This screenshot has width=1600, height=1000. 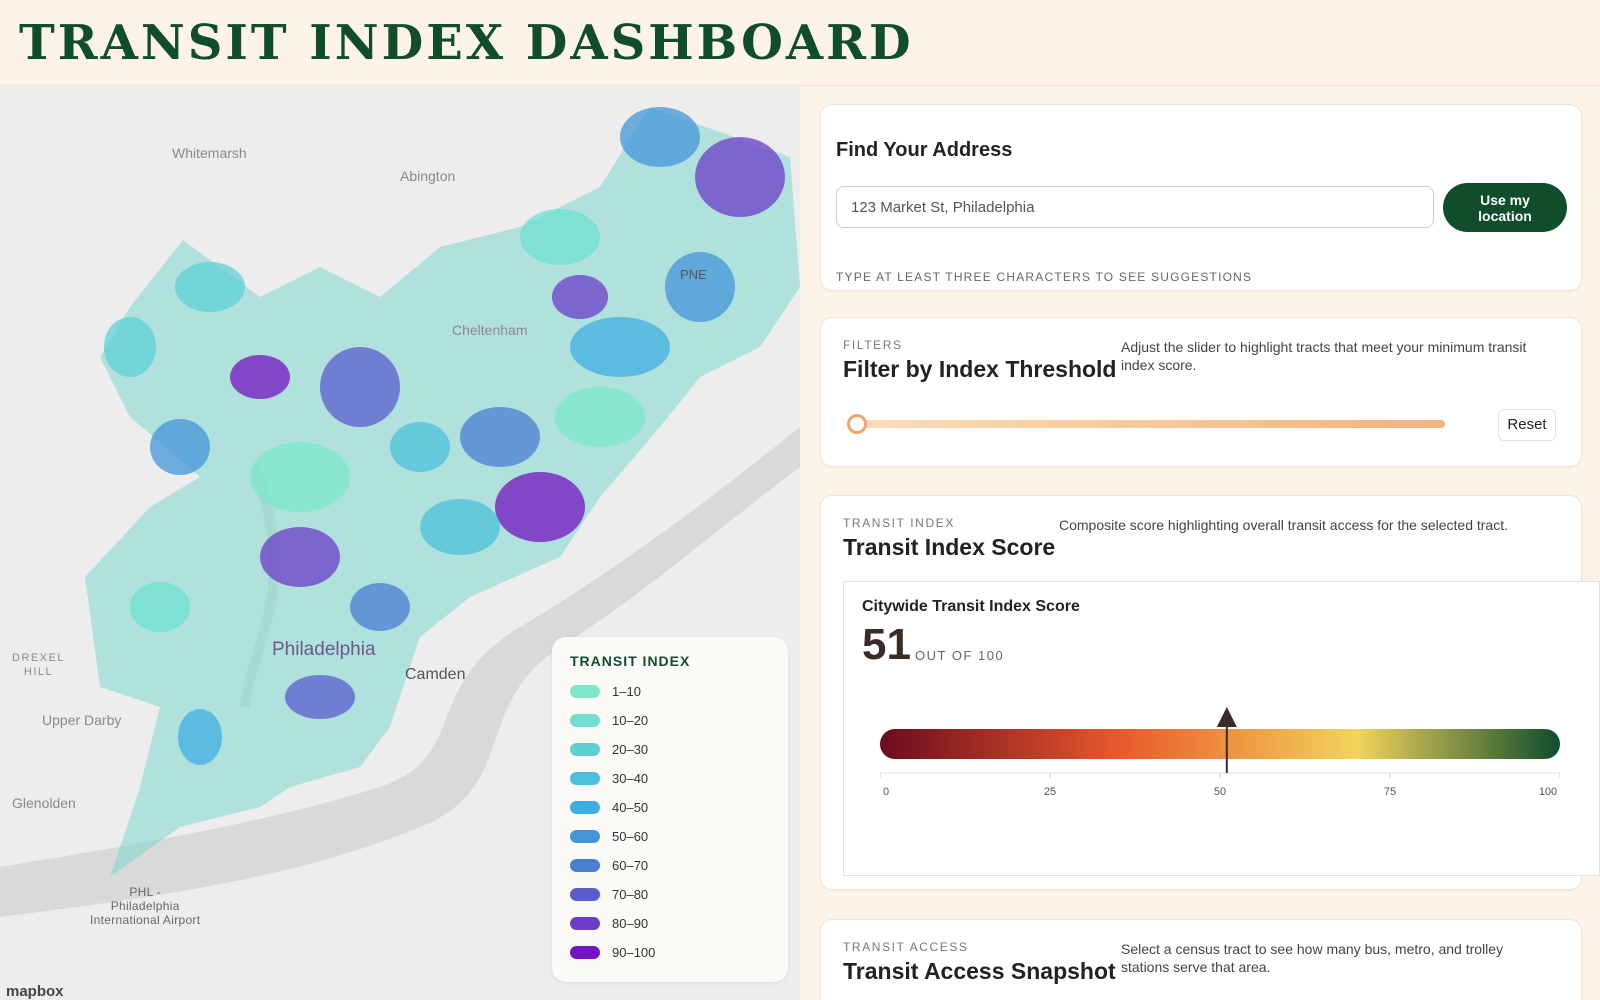 What do you see at coordinates (670, 923) in the screenshot?
I see `legend-item: 80–90` at bounding box center [670, 923].